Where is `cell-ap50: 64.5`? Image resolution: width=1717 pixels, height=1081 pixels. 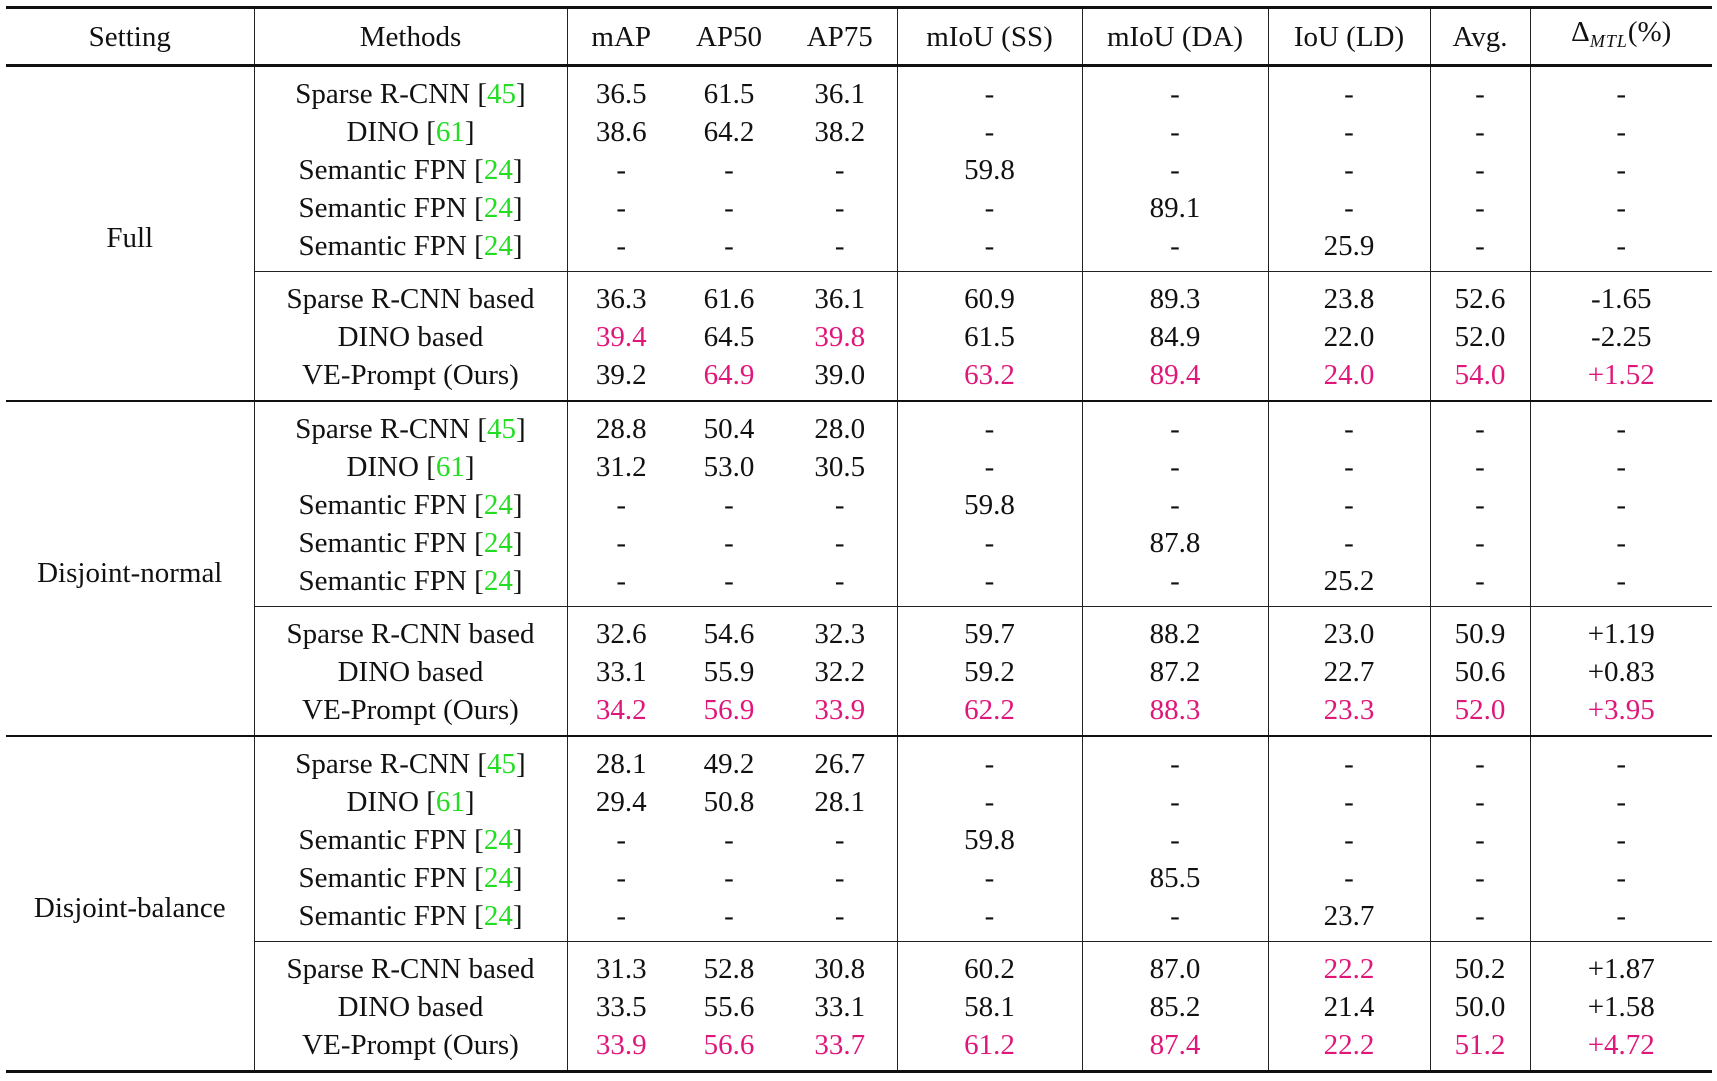
cell-ap50: 64.5 is located at coordinates (729, 337).